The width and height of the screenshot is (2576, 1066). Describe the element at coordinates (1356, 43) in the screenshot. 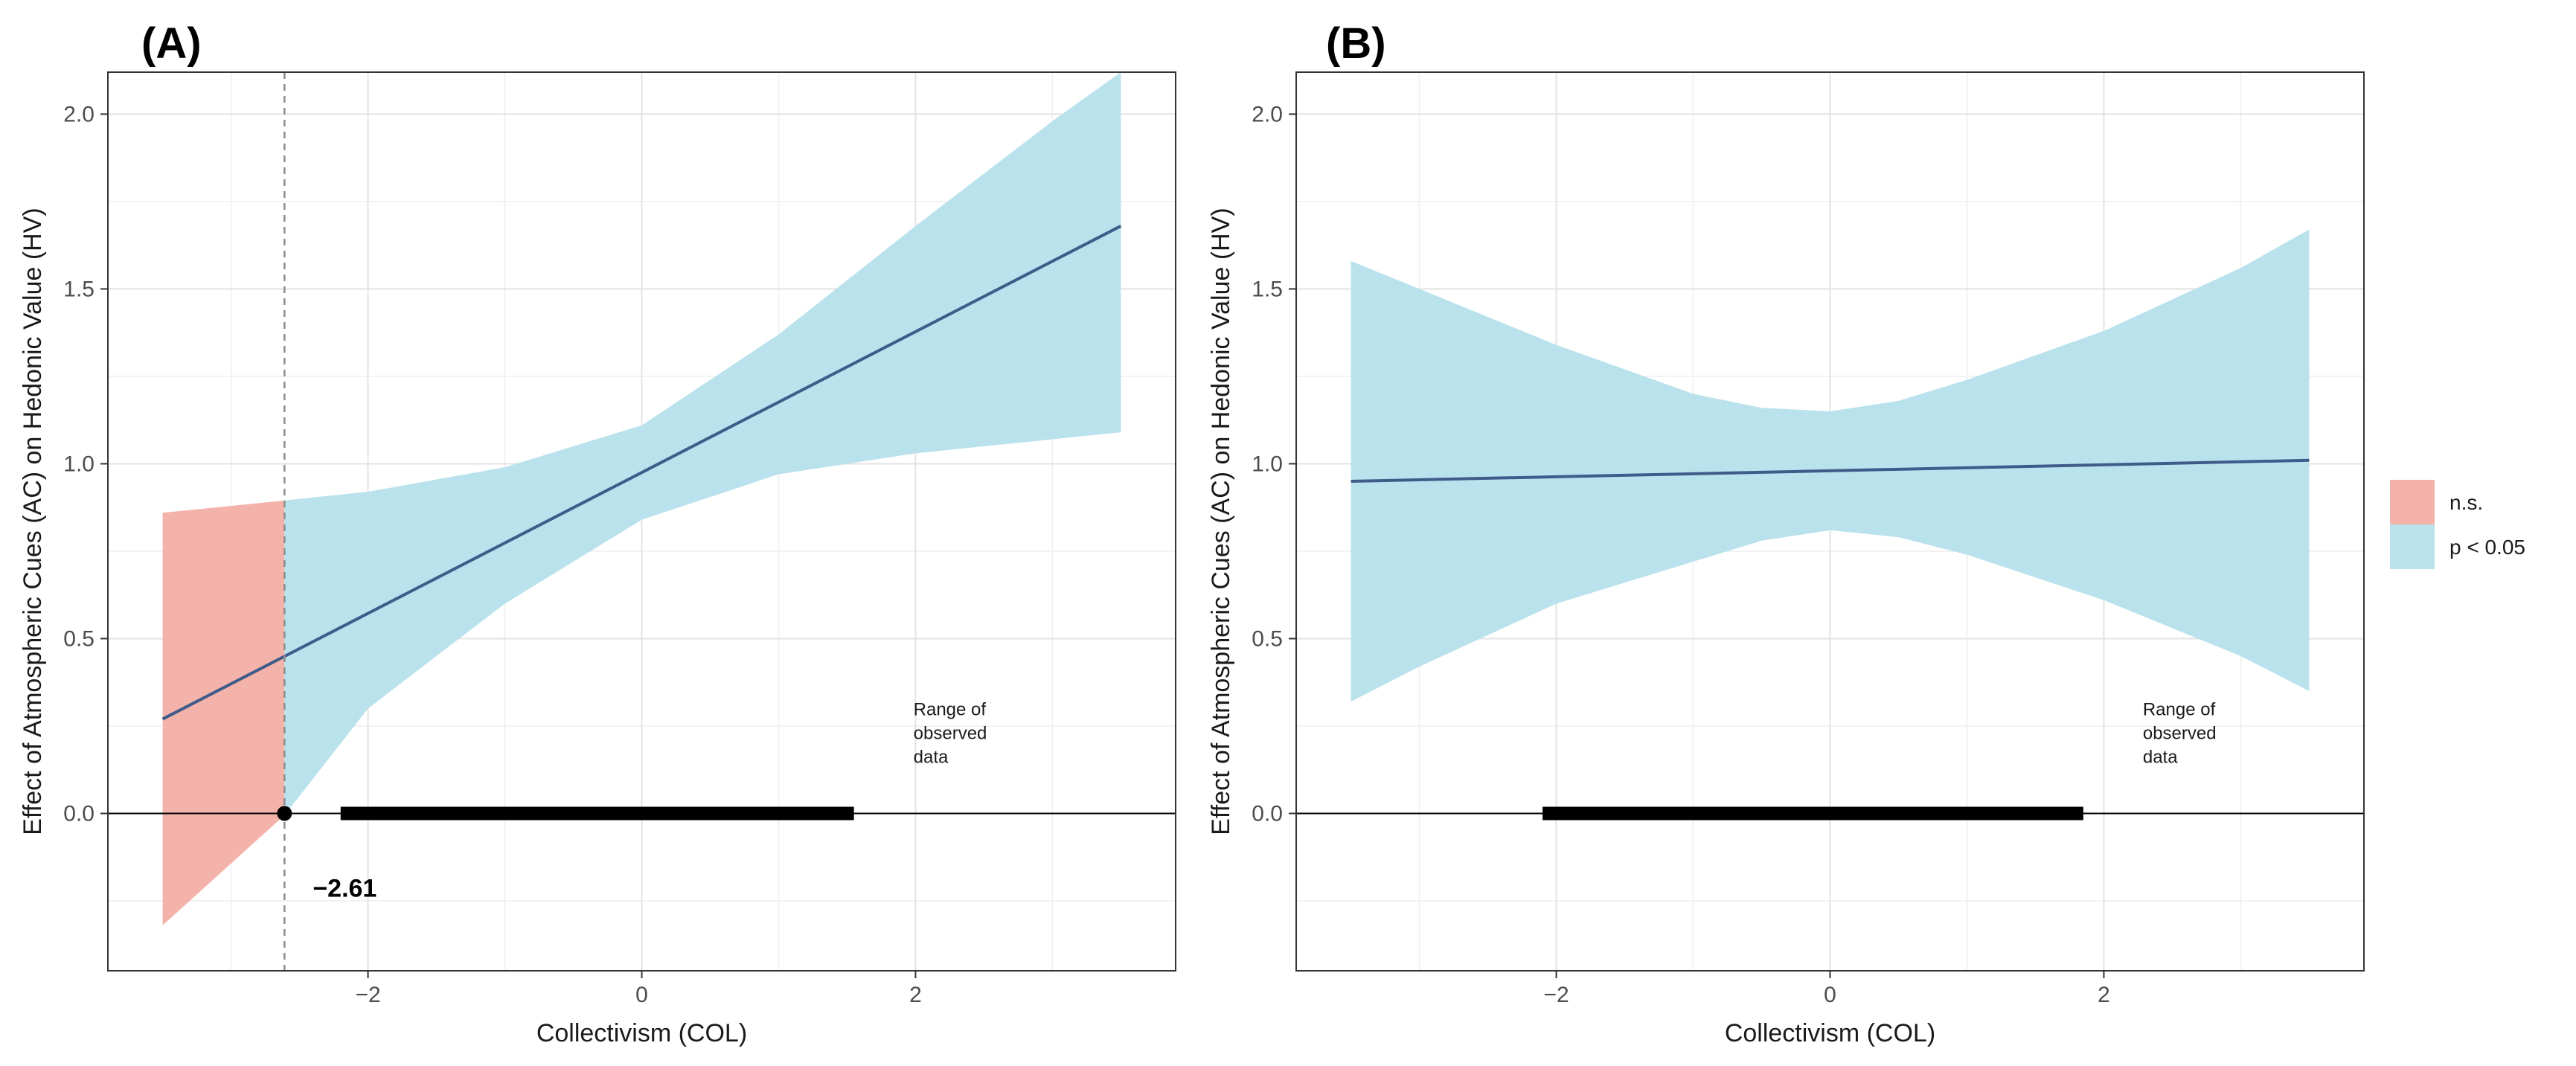

I see `panel-label: (B)` at that location.